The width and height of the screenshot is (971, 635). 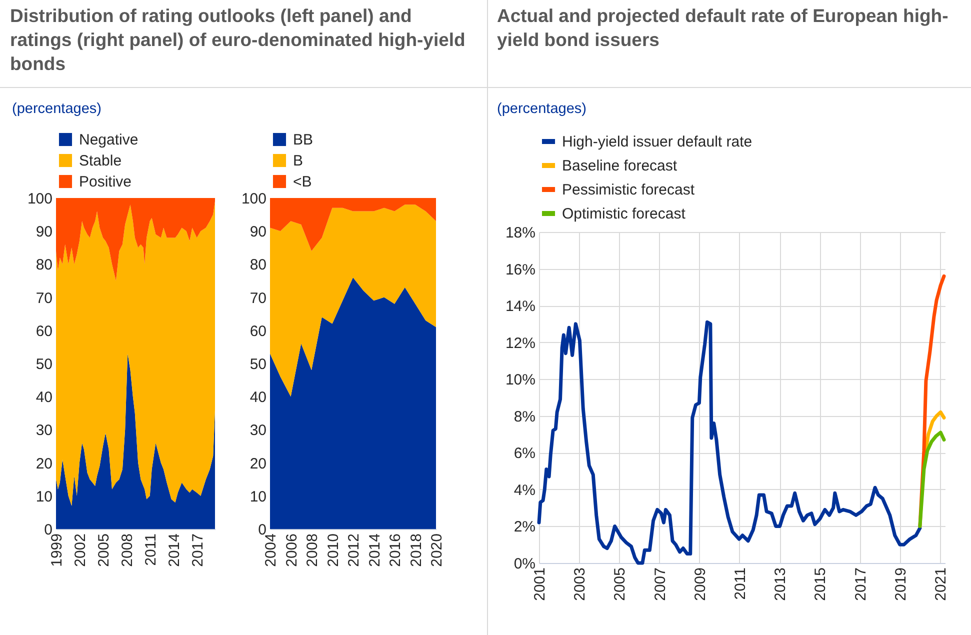 What do you see at coordinates (520, 380) in the screenshot?
I see `y-tick-label: 10%` at bounding box center [520, 380].